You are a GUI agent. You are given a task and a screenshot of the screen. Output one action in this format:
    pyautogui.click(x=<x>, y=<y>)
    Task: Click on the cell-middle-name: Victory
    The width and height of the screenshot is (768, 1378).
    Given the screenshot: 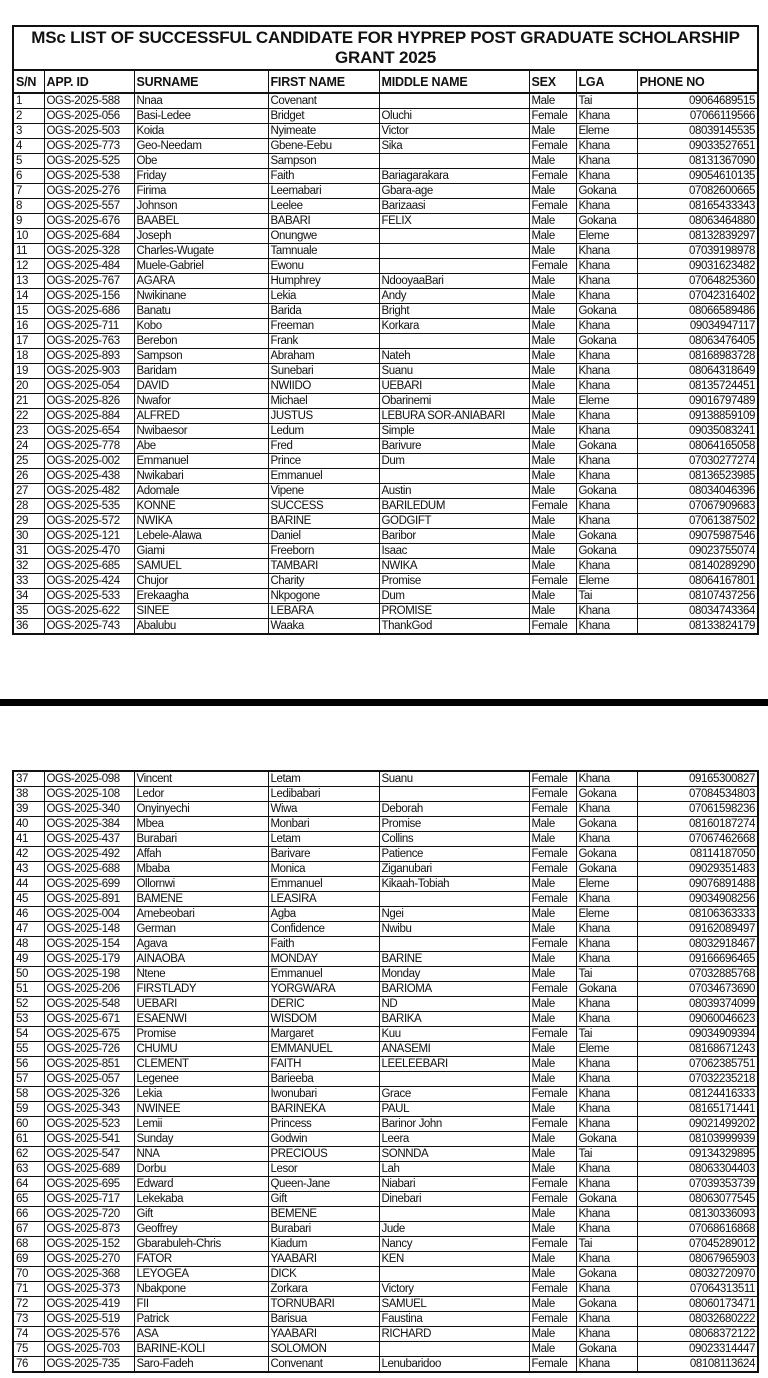 What is the action you would take?
    pyautogui.click(x=454, y=1289)
    